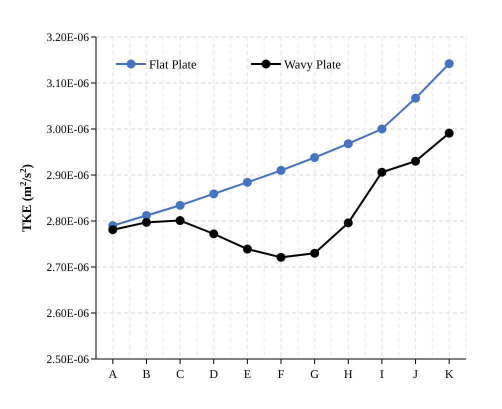 The height and width of the screenshot is (409, 502). What do you see at coordinates (315, 374) in the screenshot?
I see `x-tick-label: G` at bounding box center [315, 374].